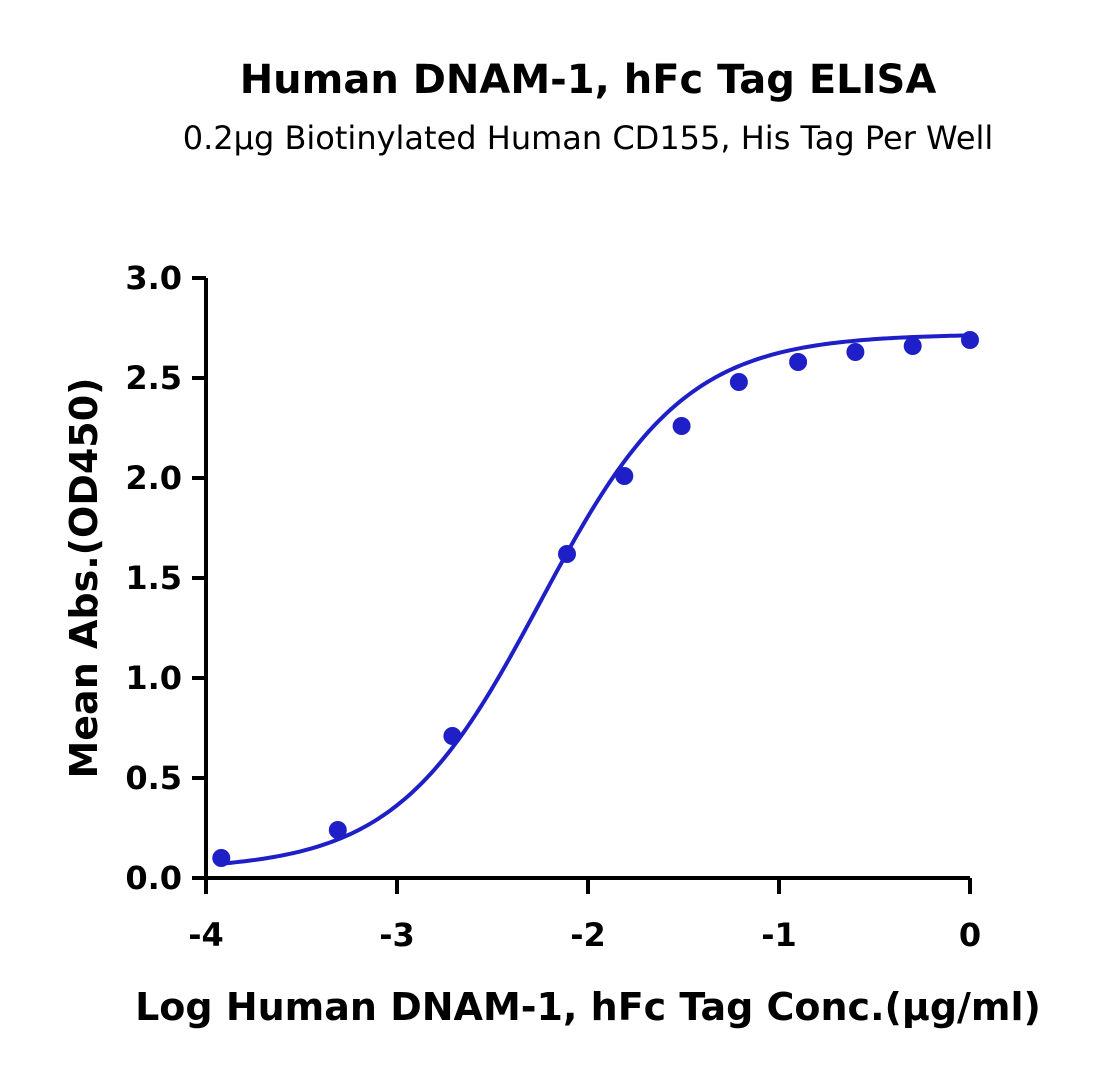 The image size is (1111, 1077). I want to click on x-tick-label: 0, so click(970, 935).